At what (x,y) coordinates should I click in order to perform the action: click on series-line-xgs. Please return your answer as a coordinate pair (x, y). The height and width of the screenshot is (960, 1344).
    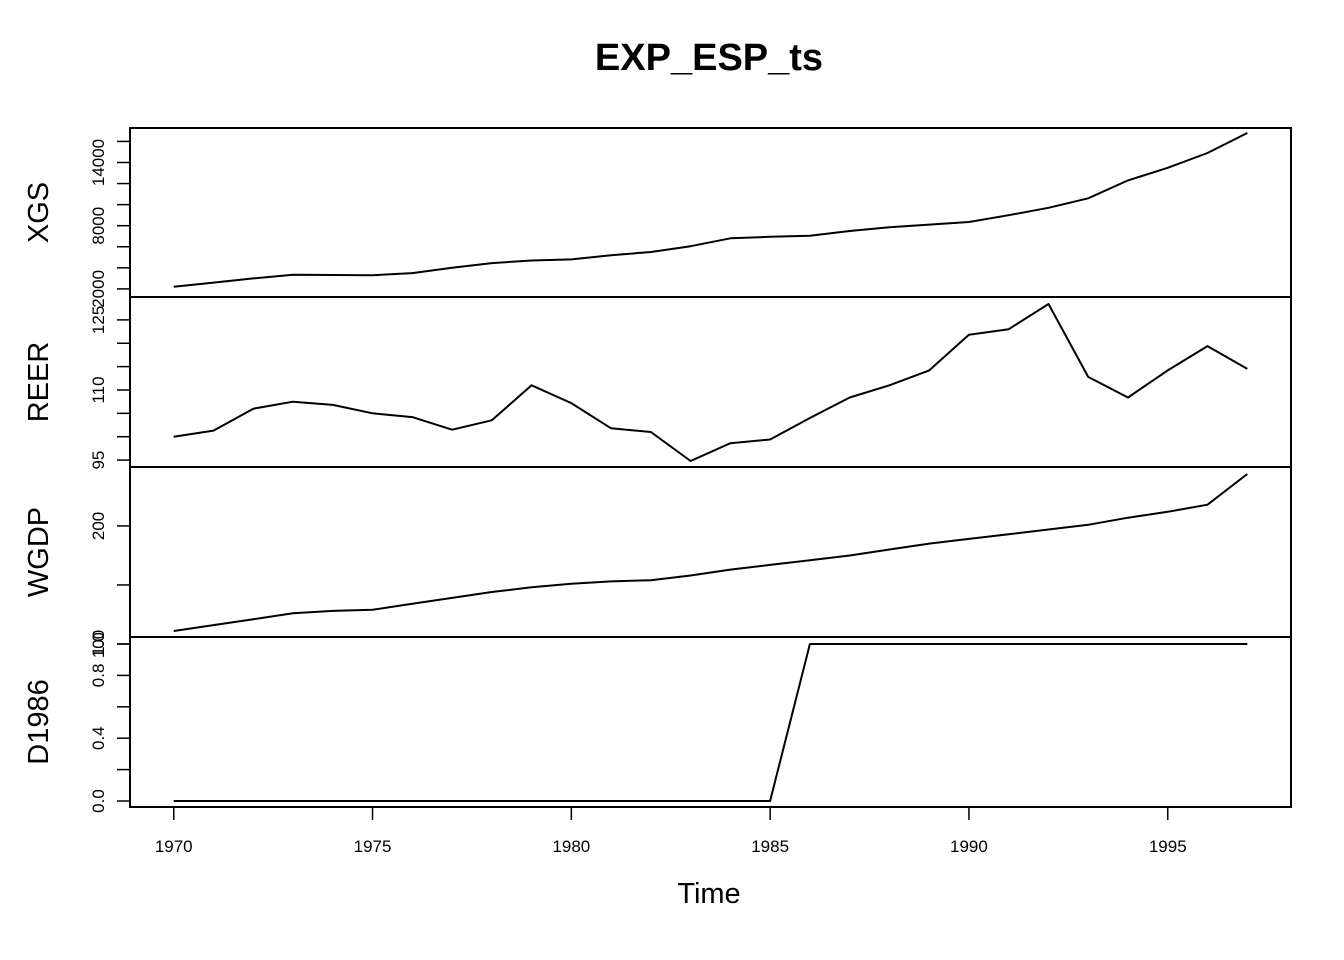
    Looking at the image, I should click on (710, 210).